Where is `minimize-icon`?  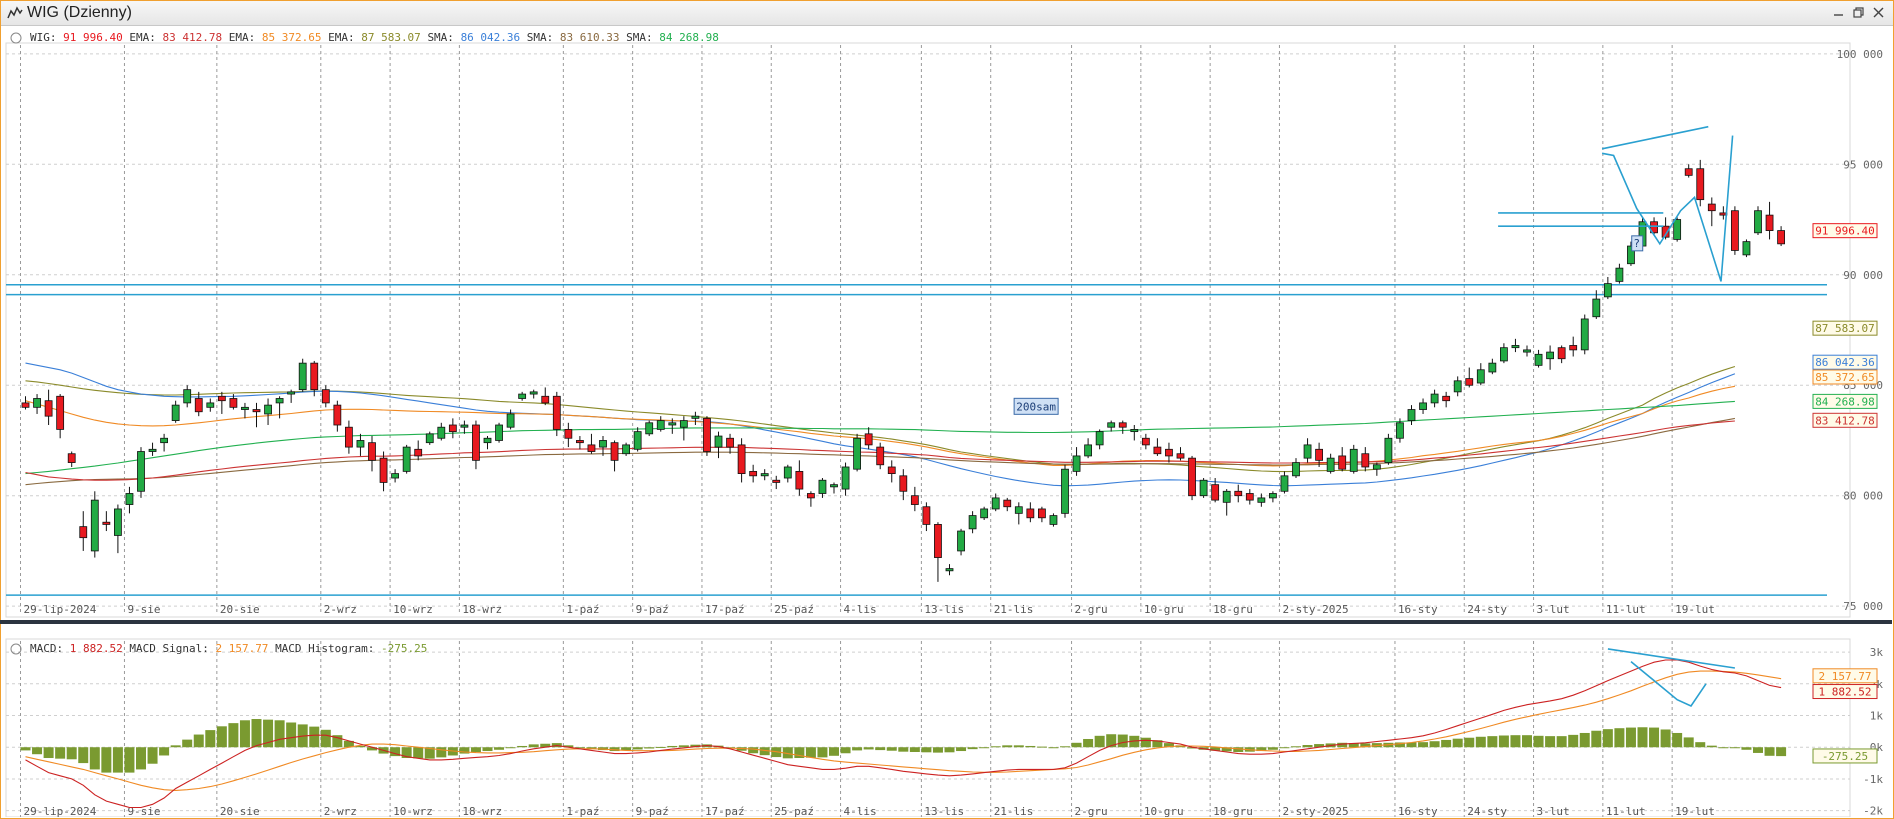
minimize-icon is located at coordinates (1838, 12).